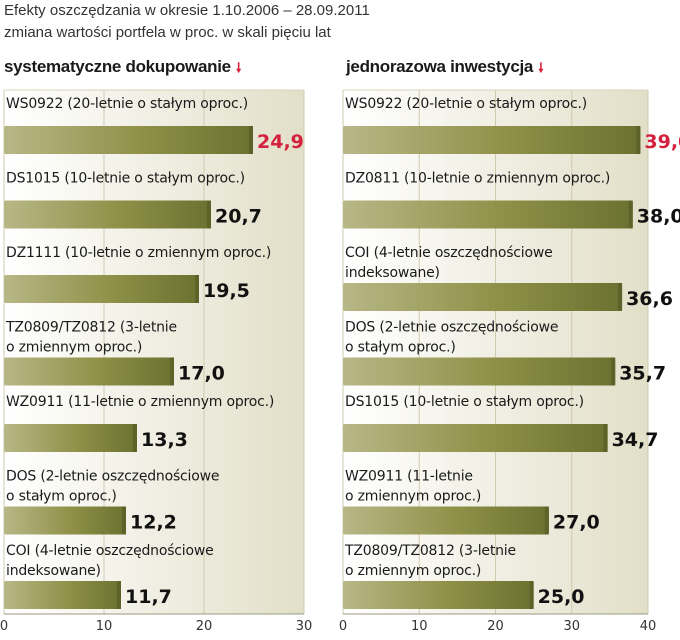 This screenshot has height=640, width=680. Describe the element at coordinates (112, 477) in the screenshot. I see `panel-left-category-label: DOS (2-letnie oszczędnościowe` at that location.